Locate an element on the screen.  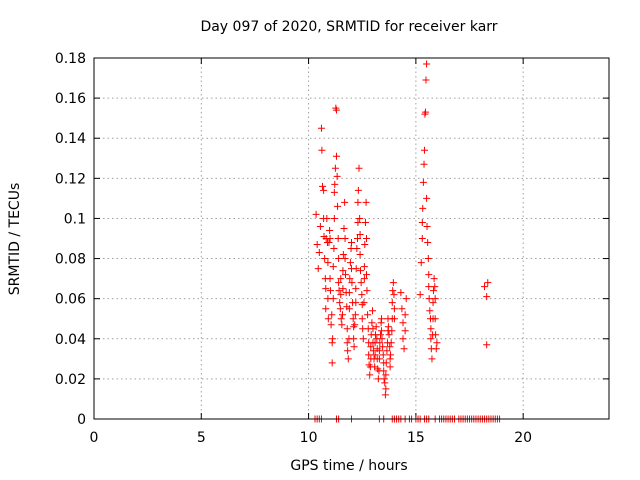
x-tick-label: 10 is located at coordinates (309, 438).